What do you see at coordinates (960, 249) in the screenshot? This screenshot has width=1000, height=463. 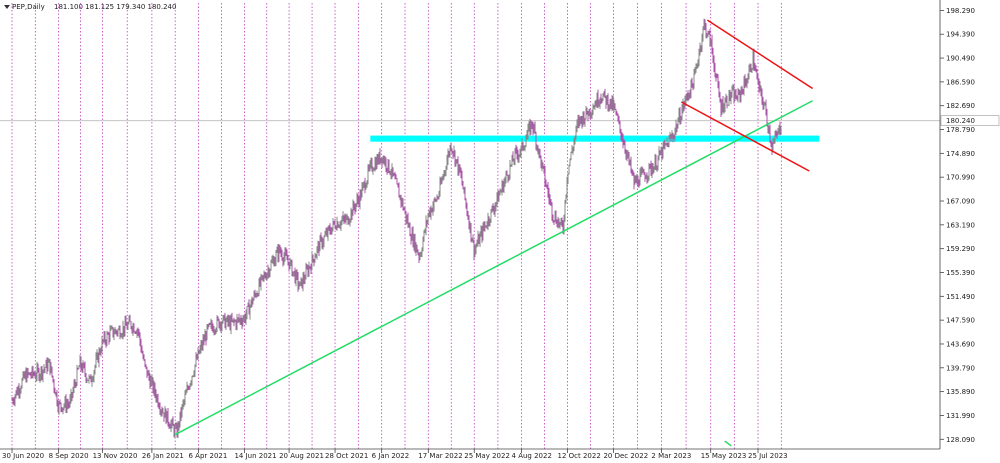 I see `y-tick-label: 159.290` at bounding box center [960, 249].